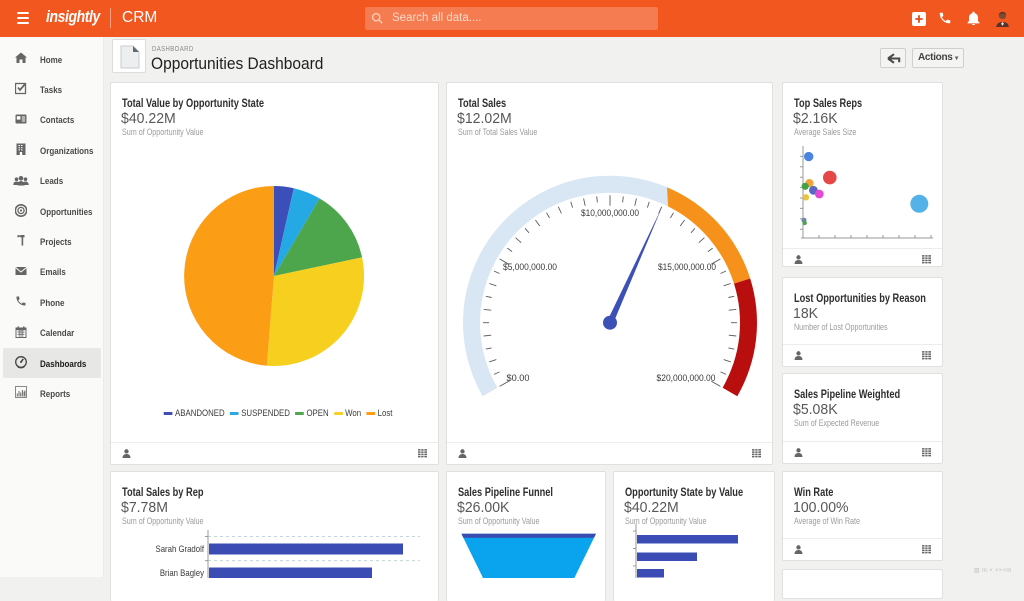 The width and height of the screenshot is (1024, 601). What do you see at coordinates (518, 378) in the screenshot?
I see `svg-text: $0.00` at bounding box center [518, 378].